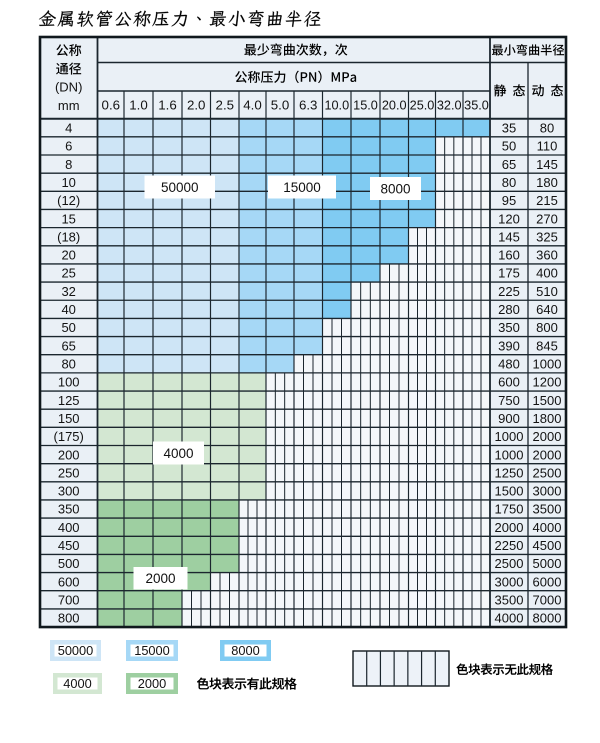  Describe the element at coordinates (68, 200) in the screenshot. I see `svg-text: (12)` at that location.